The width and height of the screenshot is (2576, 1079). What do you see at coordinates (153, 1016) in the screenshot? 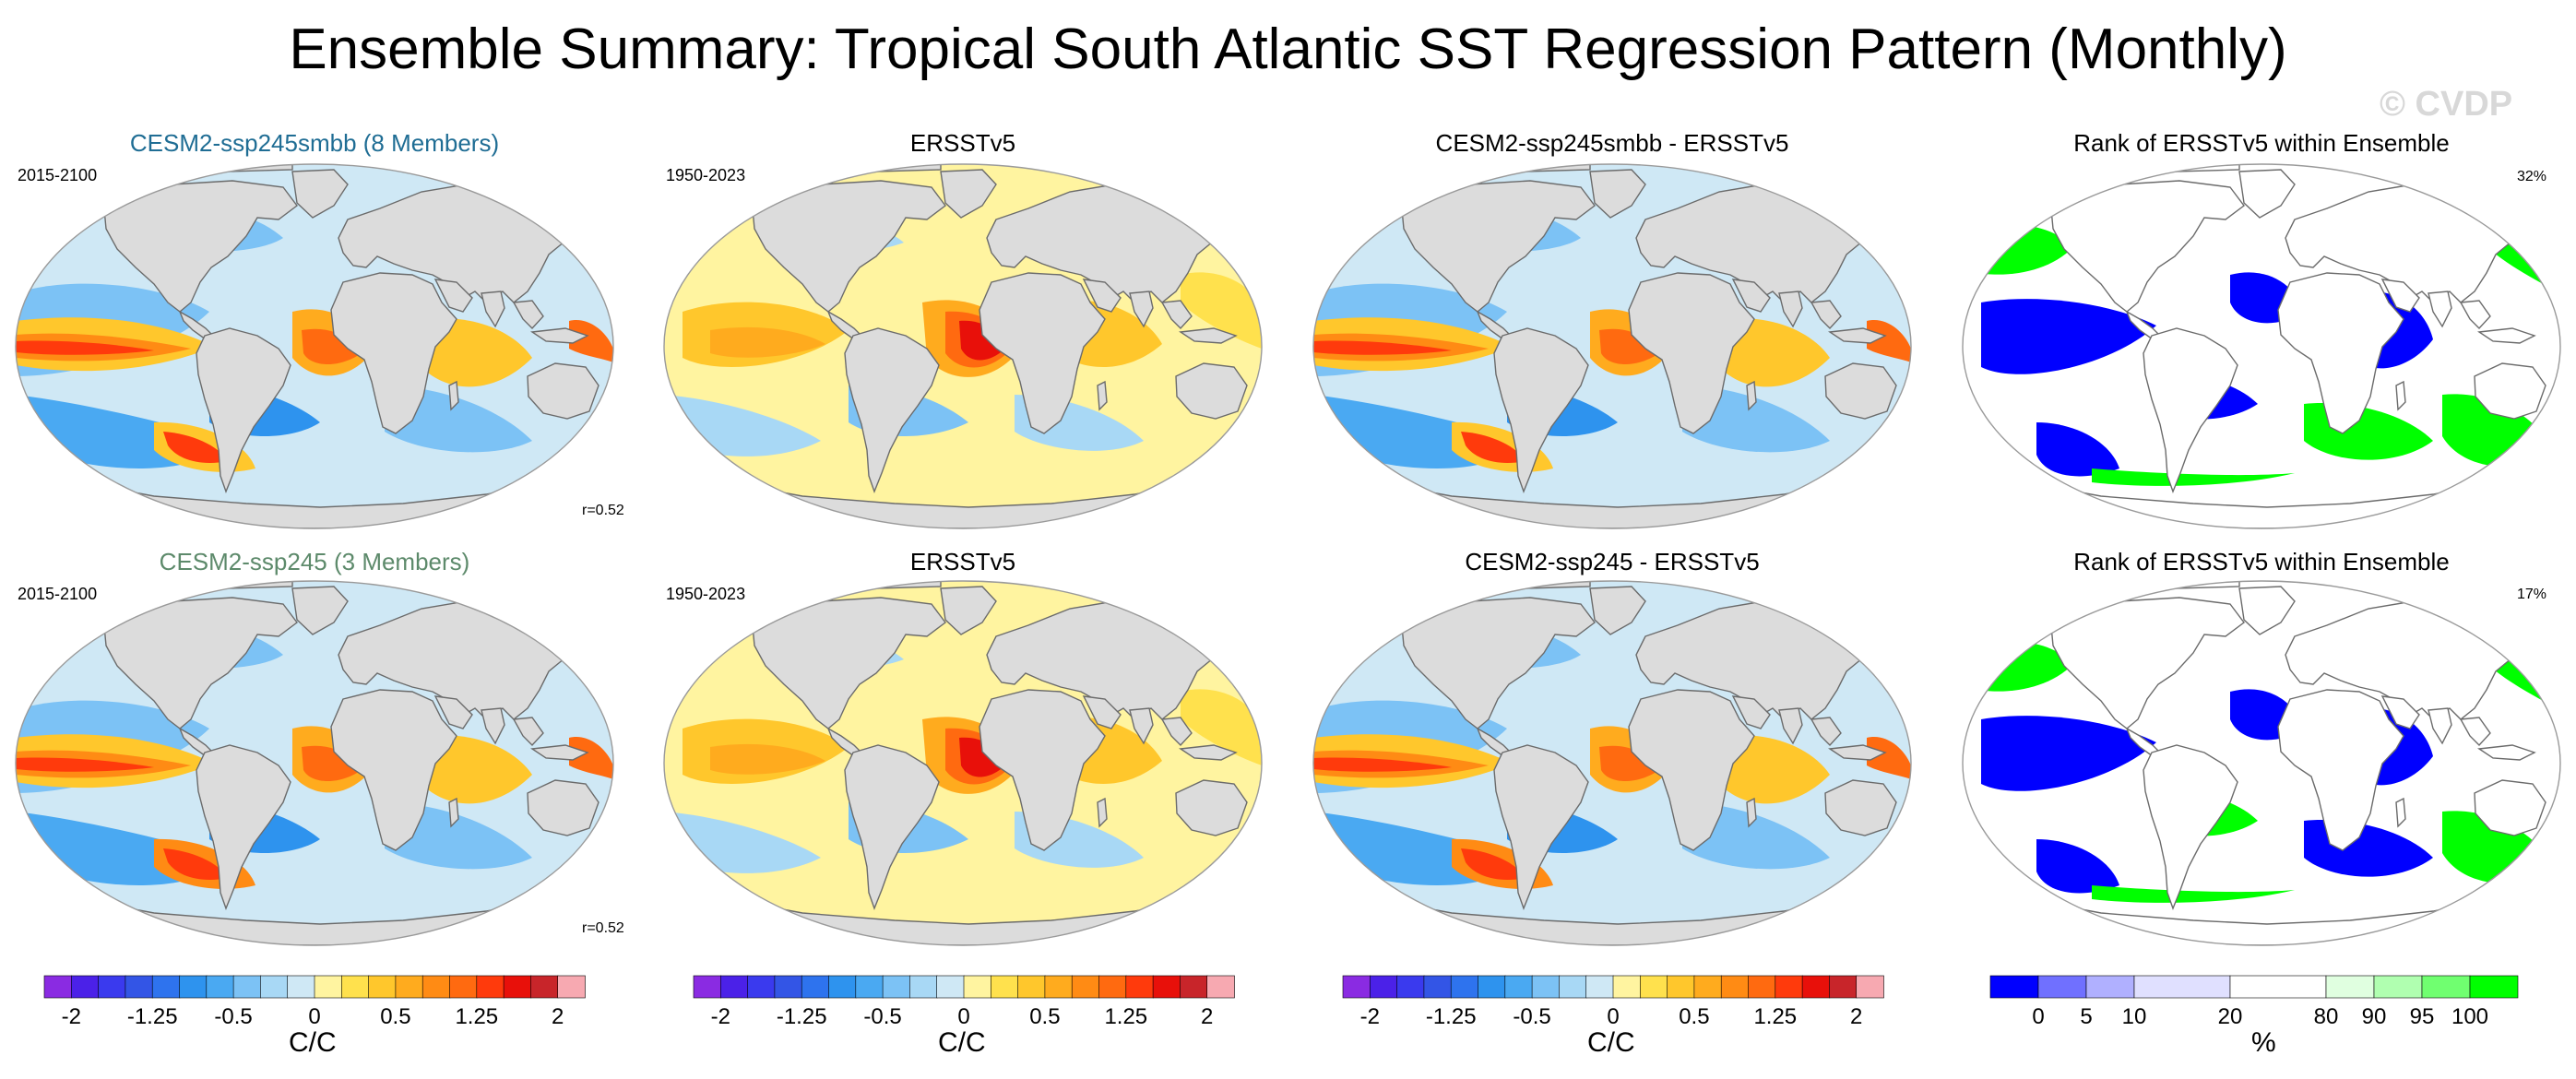
I see `colorbar-tick-label: -1.25` at bounding box center [153, 1016].